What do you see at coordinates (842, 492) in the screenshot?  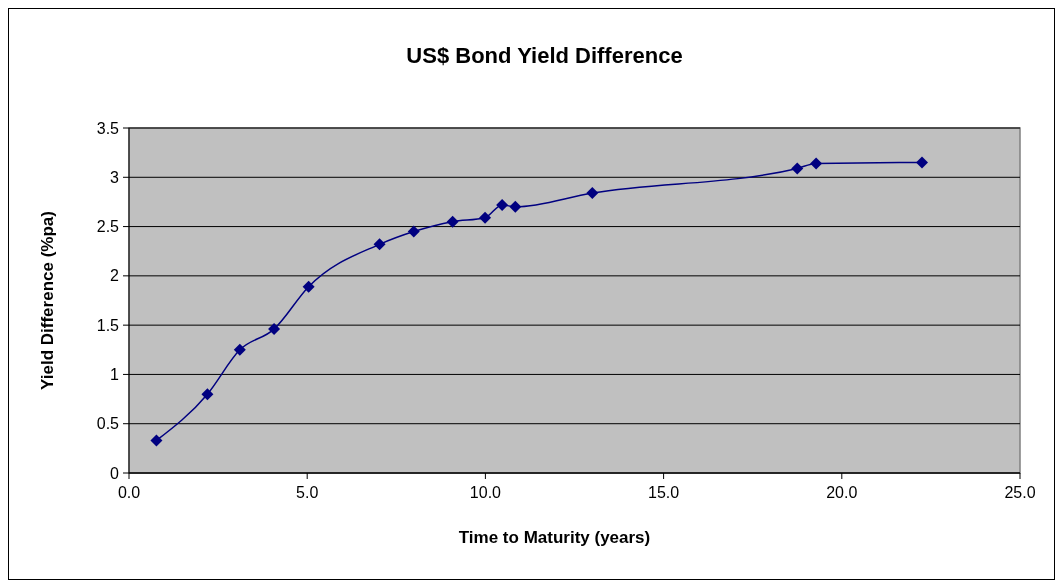 I see `x-tick-label: 20.0` at bounding box center [842, 492].